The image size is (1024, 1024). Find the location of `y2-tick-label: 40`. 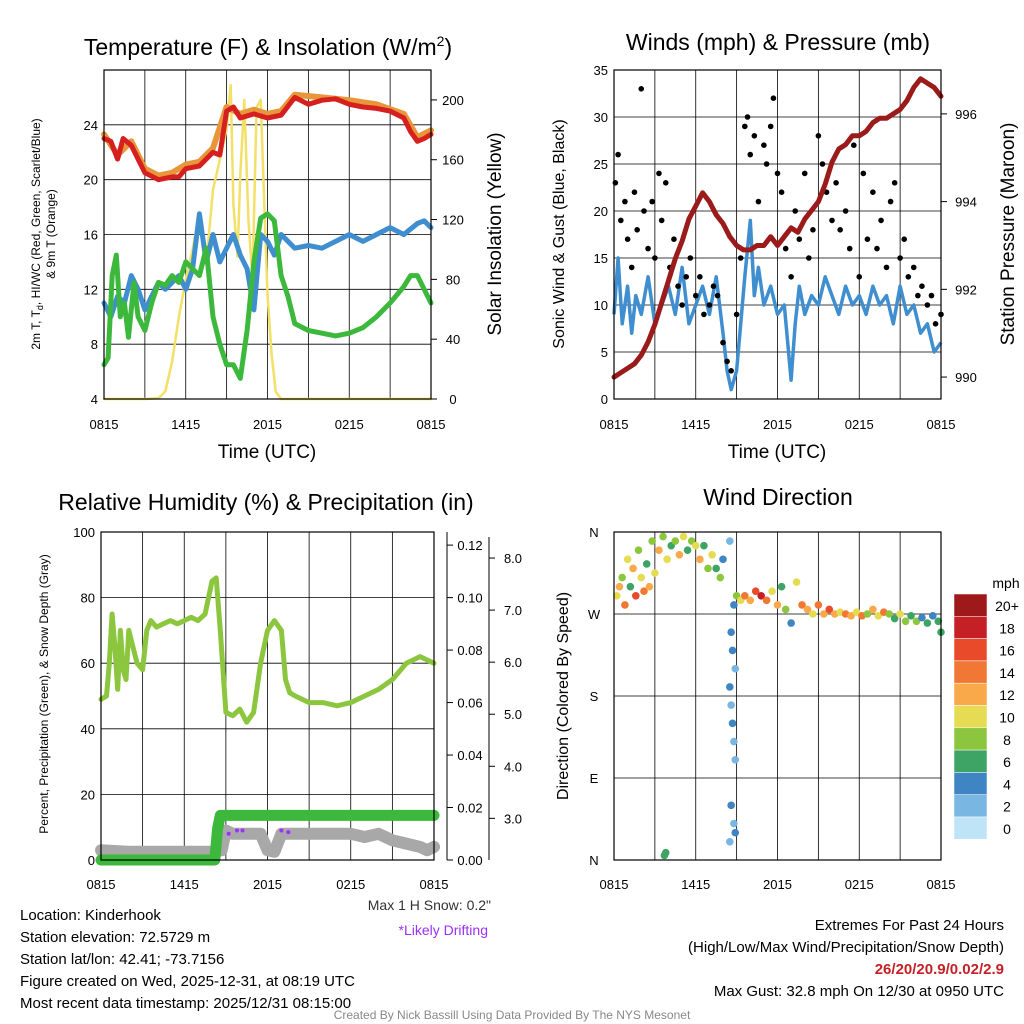

y2-tick-label: 40 is located at coordinates (453, 339).